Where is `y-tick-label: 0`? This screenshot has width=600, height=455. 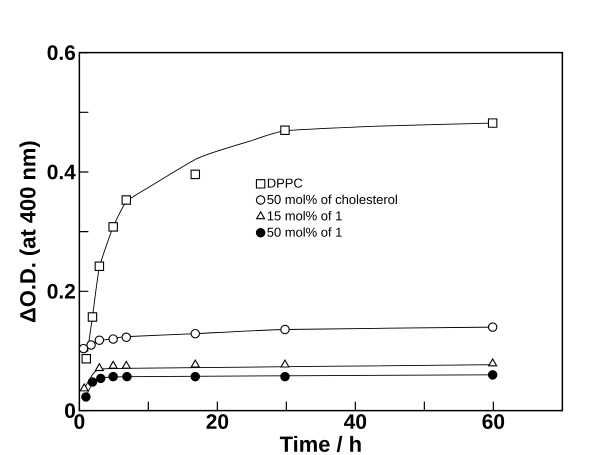
y-tick-label: 0 is located at coordinates (70, 410).